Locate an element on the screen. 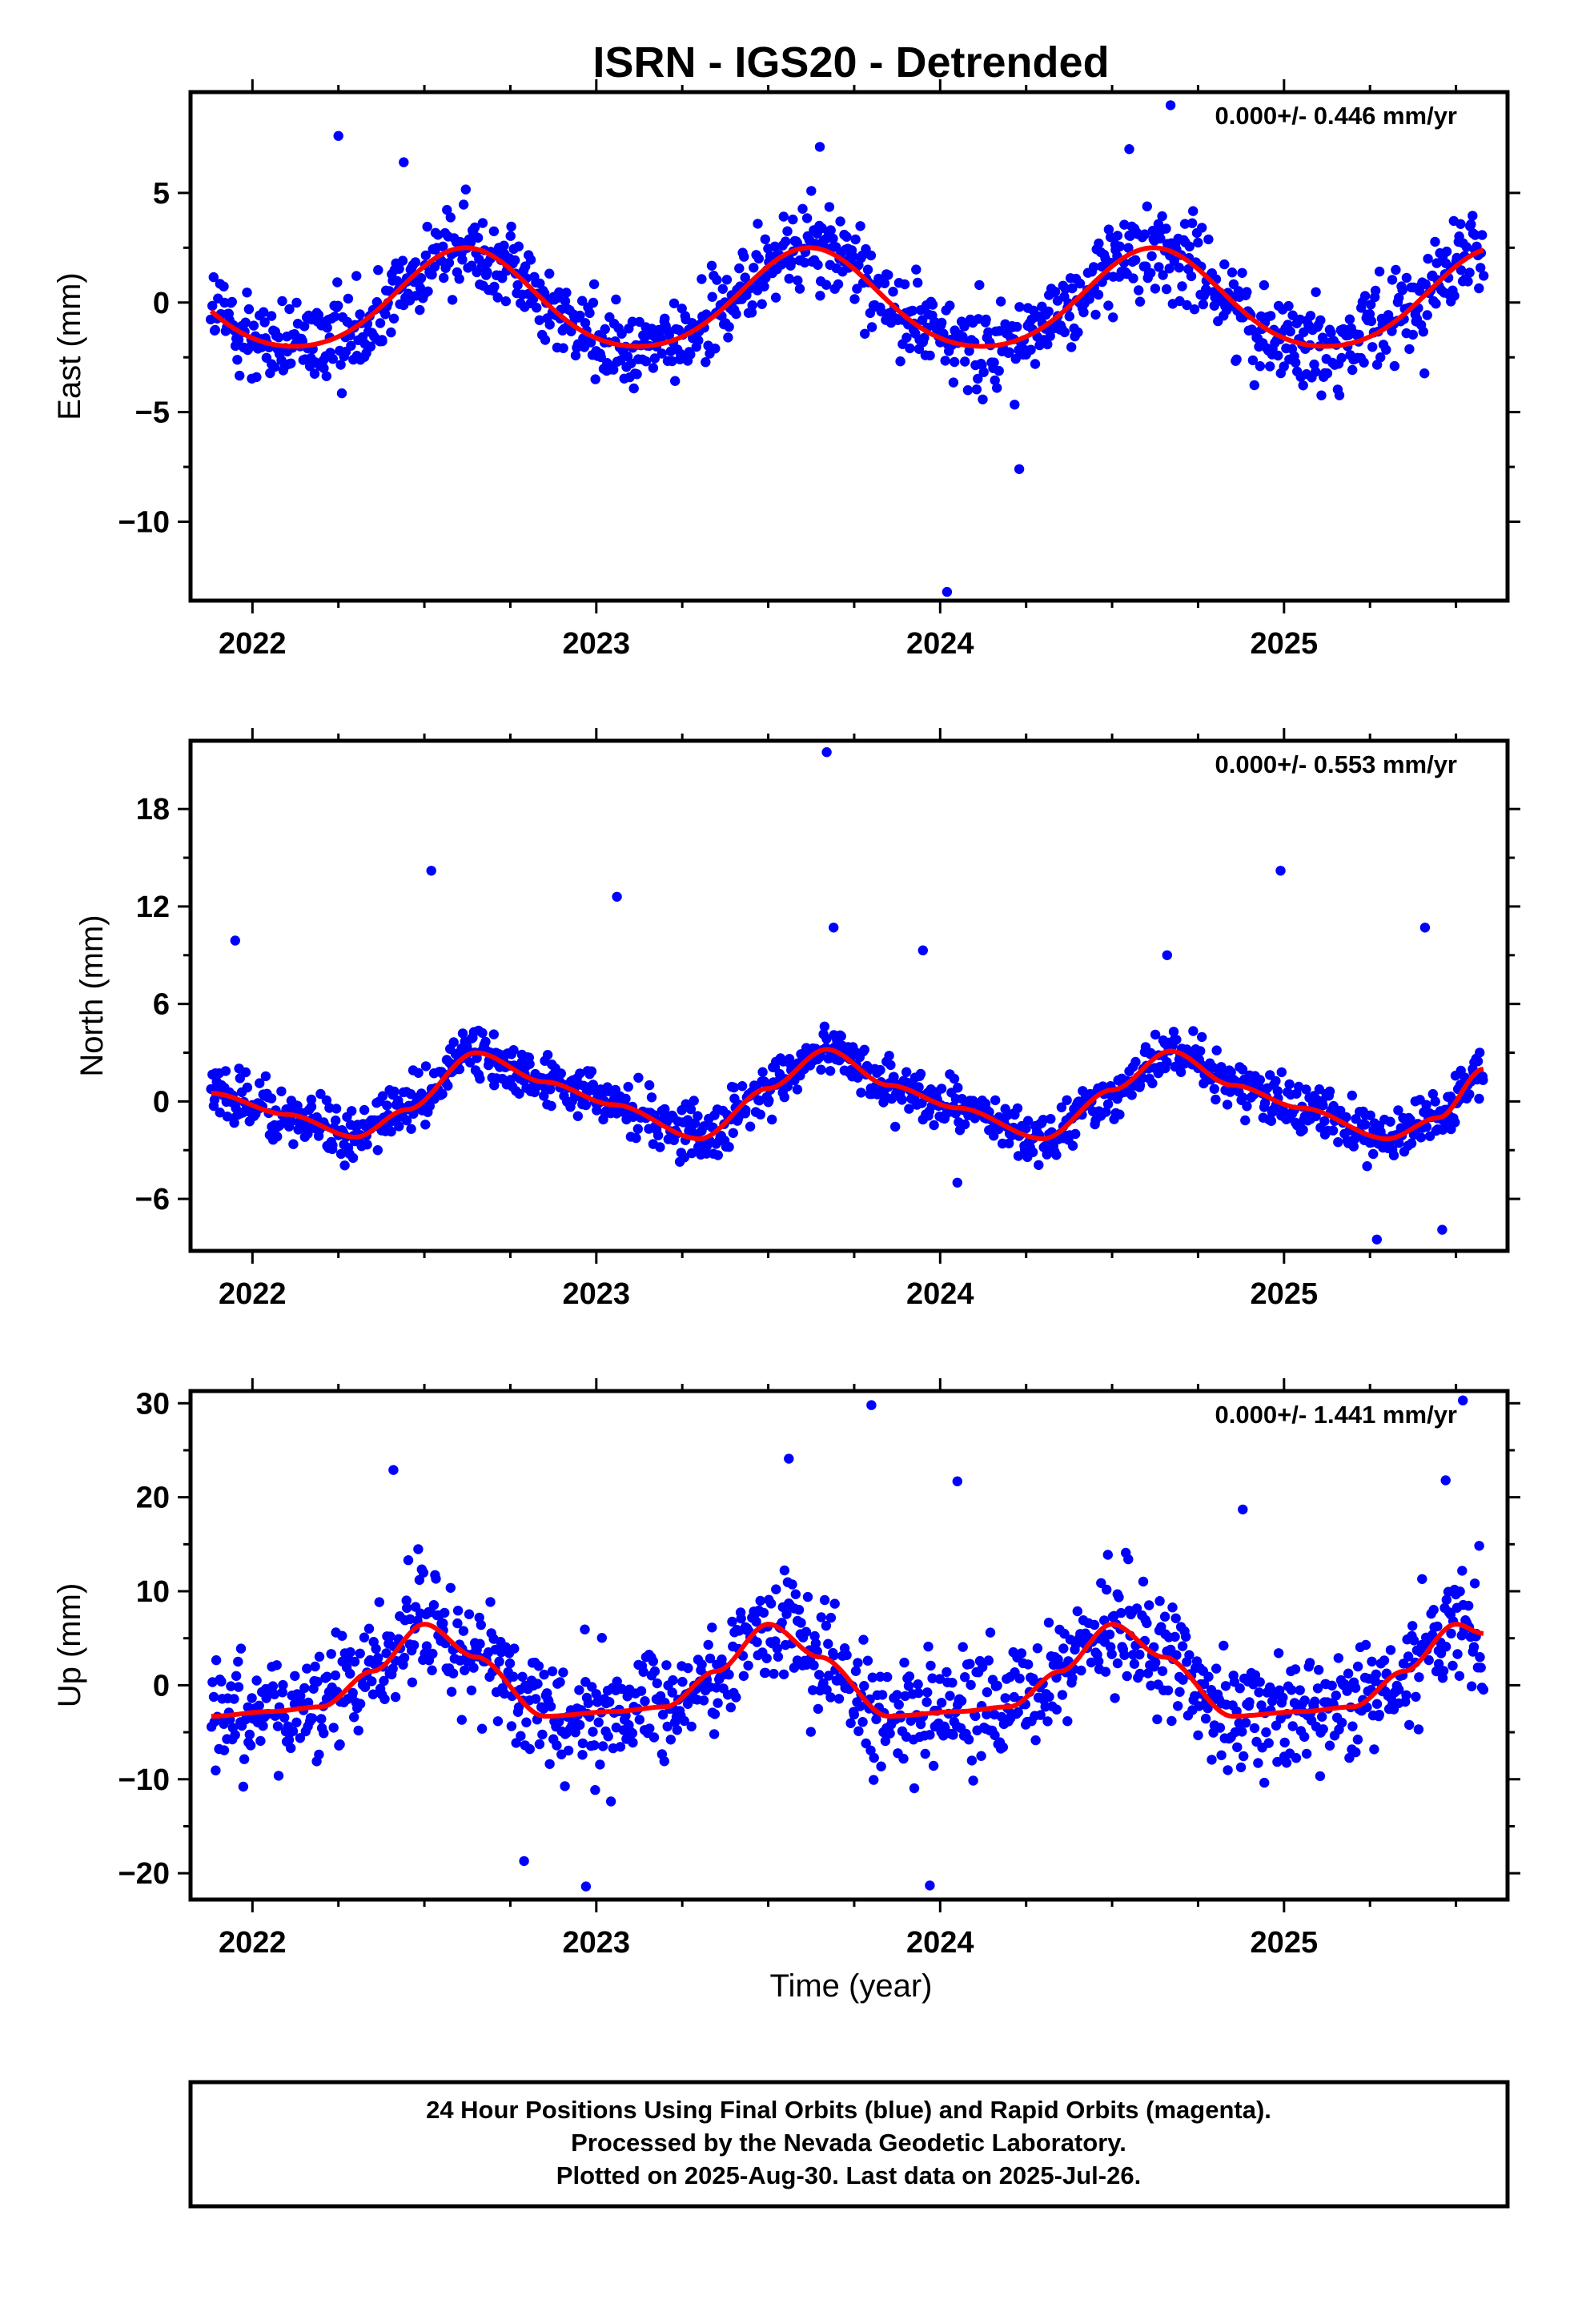 This screenshot has height=2324, width=1582. y-tick-label: 30 is located at coordinates (153, 1404).